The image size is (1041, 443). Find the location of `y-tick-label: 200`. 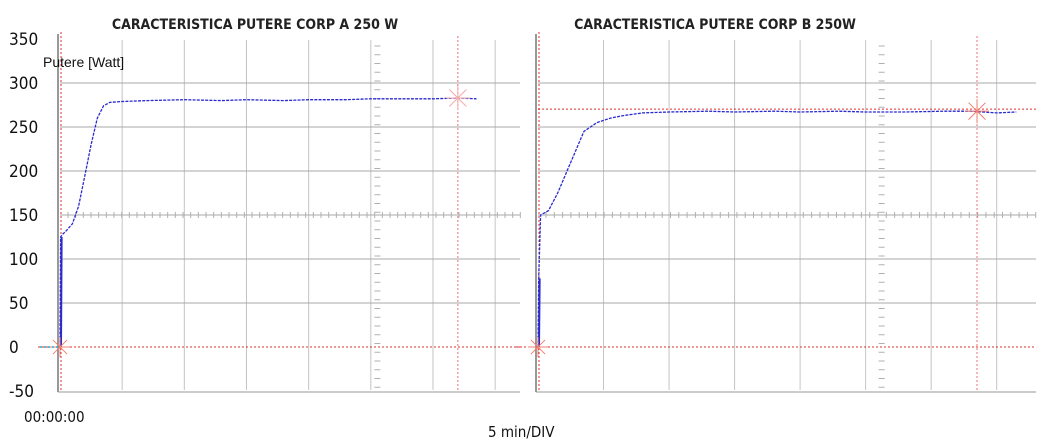

y-tick-label: 200 is located at coordinates (23, 172).